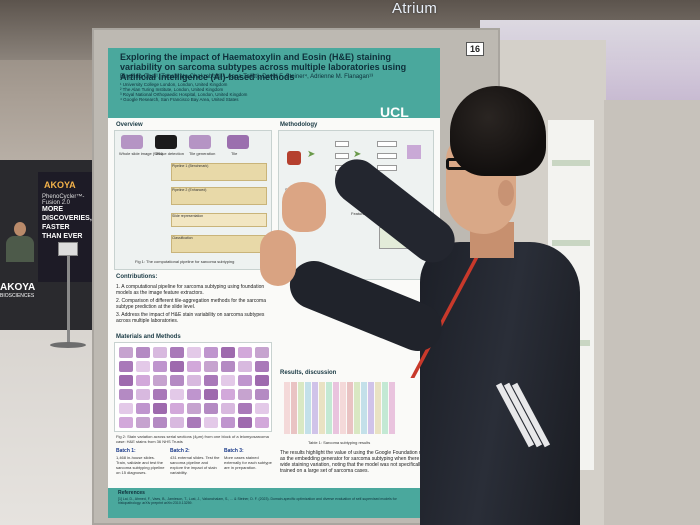  What do you see at coordinates (169, 153) in the screenshot?
I see `thumb-label: Tissue detection` at bounding box center [169, 153].